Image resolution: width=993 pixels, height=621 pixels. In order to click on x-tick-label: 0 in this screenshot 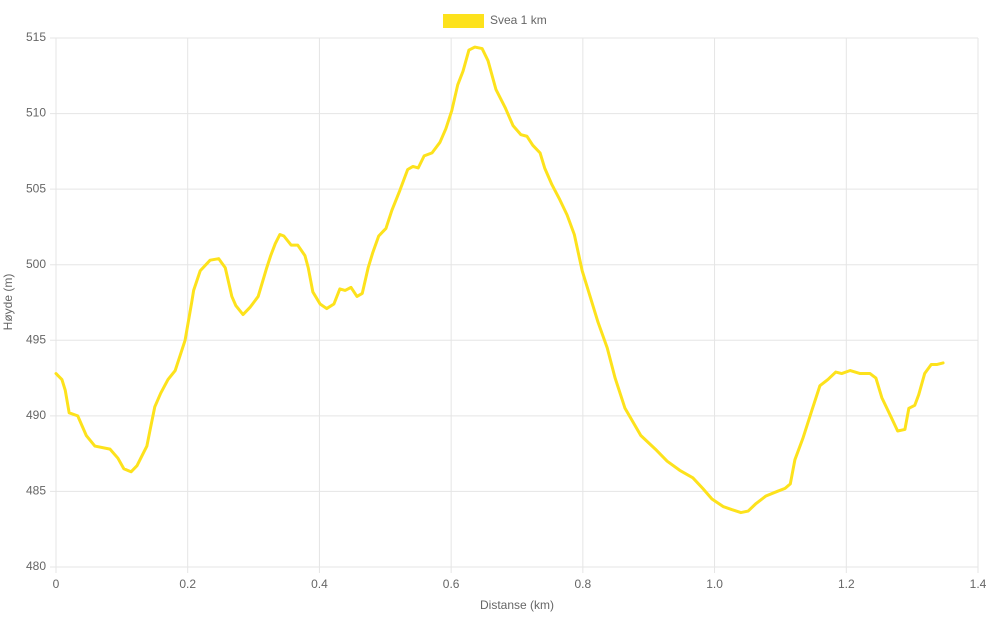, I will do `click(56, 584)`.